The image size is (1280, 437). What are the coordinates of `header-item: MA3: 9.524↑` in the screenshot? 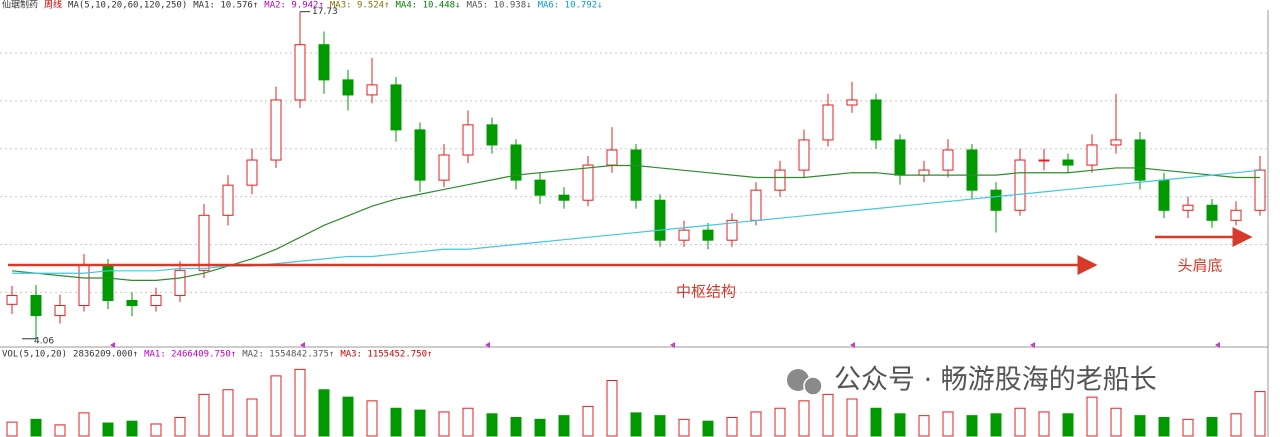 It's located at (360, 6).